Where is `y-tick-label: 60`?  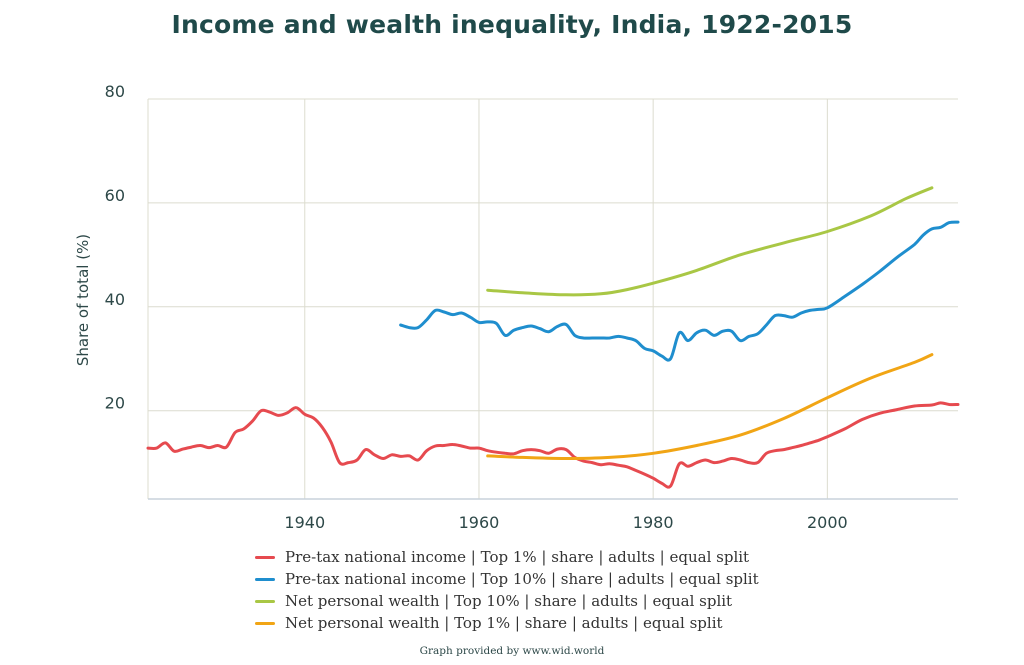 y-tick-label: 60 is located at coordinates (115, 195).